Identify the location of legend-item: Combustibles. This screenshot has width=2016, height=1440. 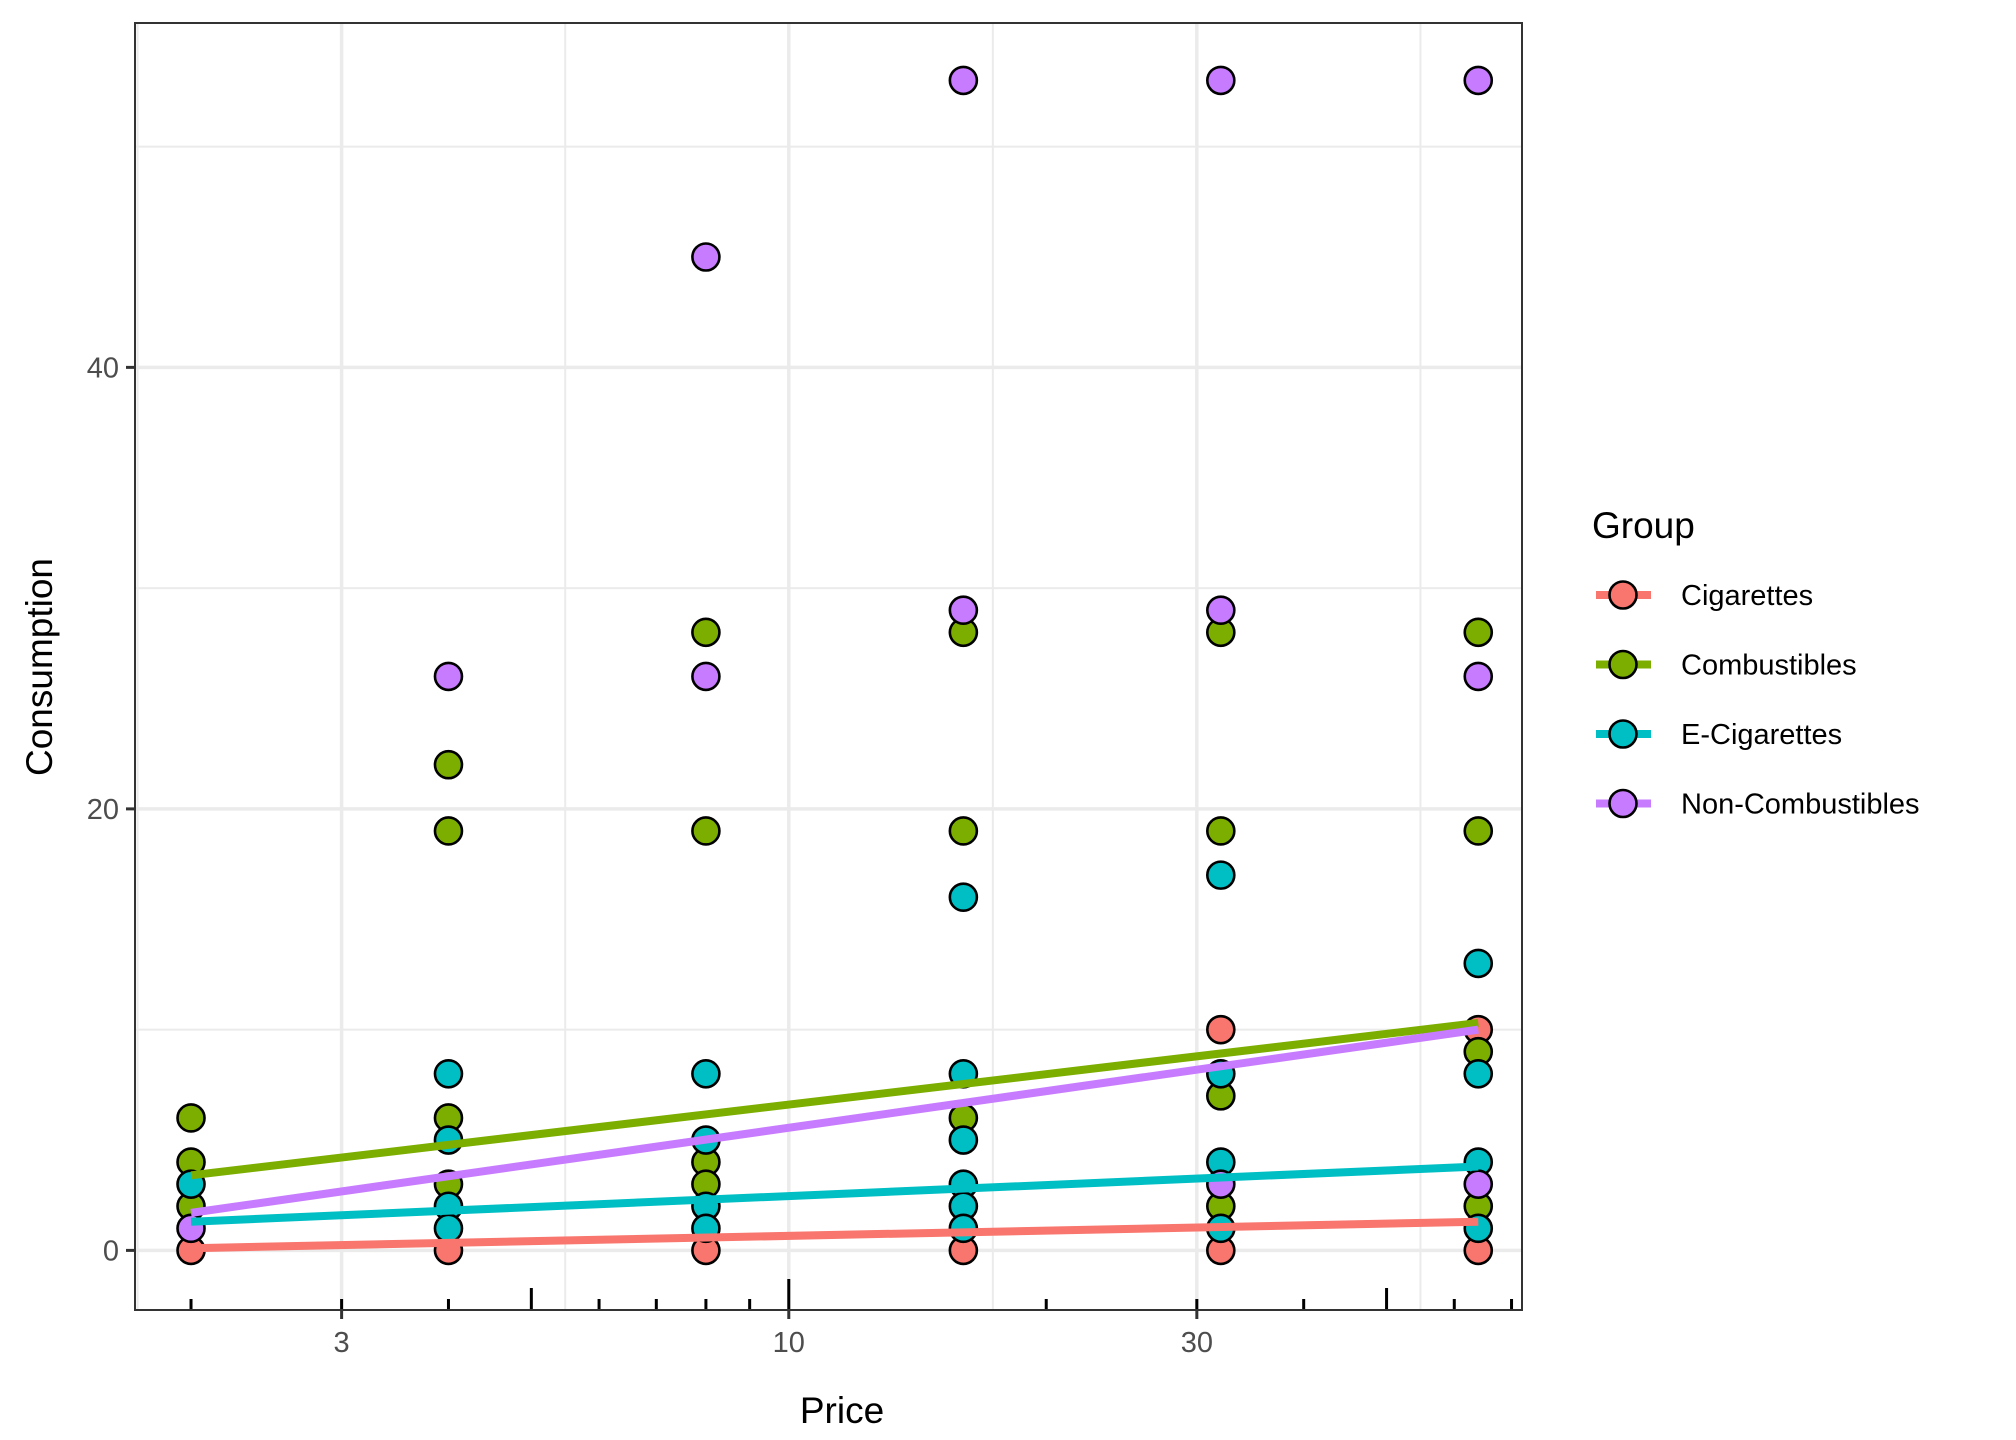
(1726, 666).